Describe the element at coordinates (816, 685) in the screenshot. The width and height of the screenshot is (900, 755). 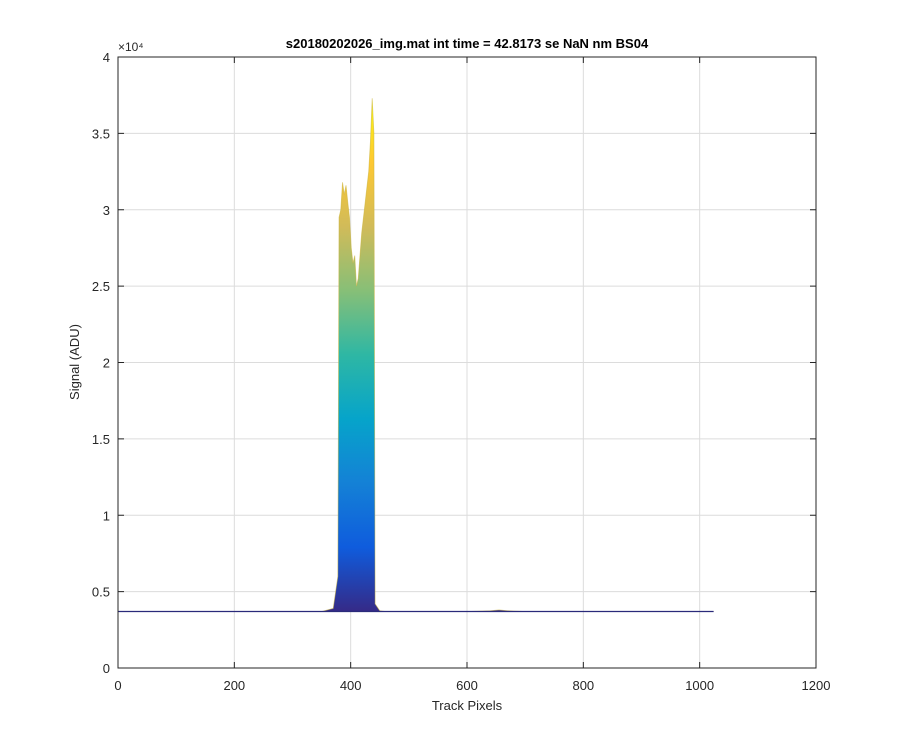
I see `x-tick-label: 1200` at that location.